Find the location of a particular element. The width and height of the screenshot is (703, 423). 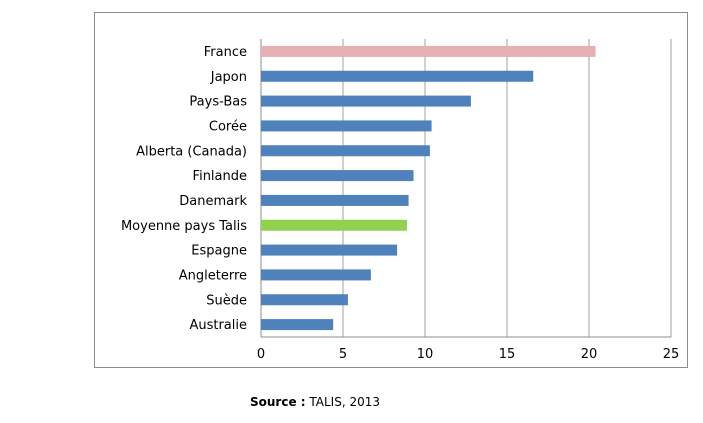

category-label: Danemark is located at coordinates (213, 201).